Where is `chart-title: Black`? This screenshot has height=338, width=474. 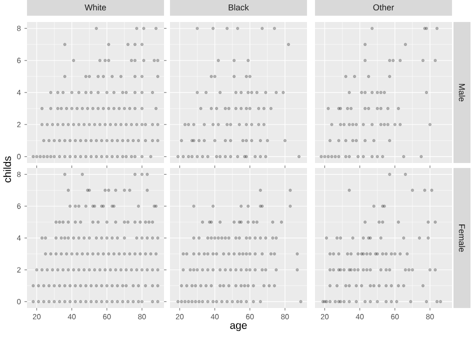
chart-title: Black is located at coordinates (238, 7).